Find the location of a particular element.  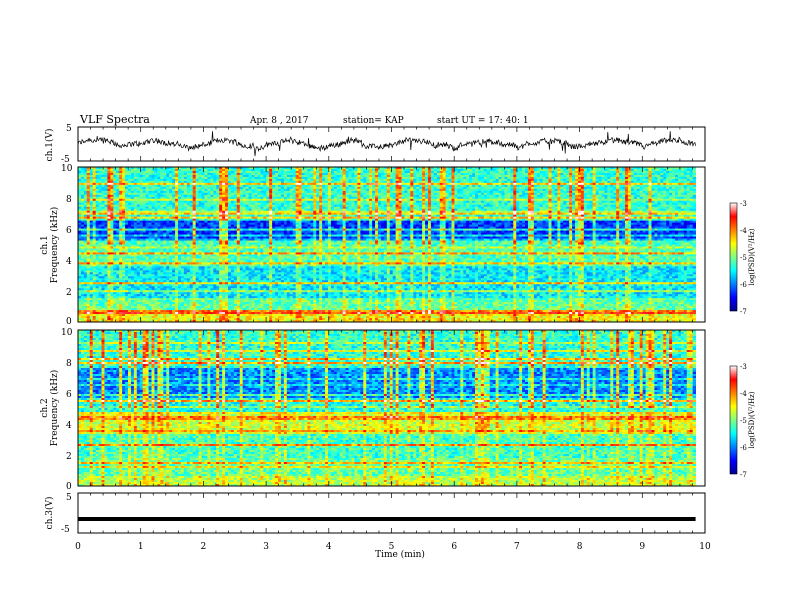

ch1-voltage-frame is located at coordinates (391, 144).